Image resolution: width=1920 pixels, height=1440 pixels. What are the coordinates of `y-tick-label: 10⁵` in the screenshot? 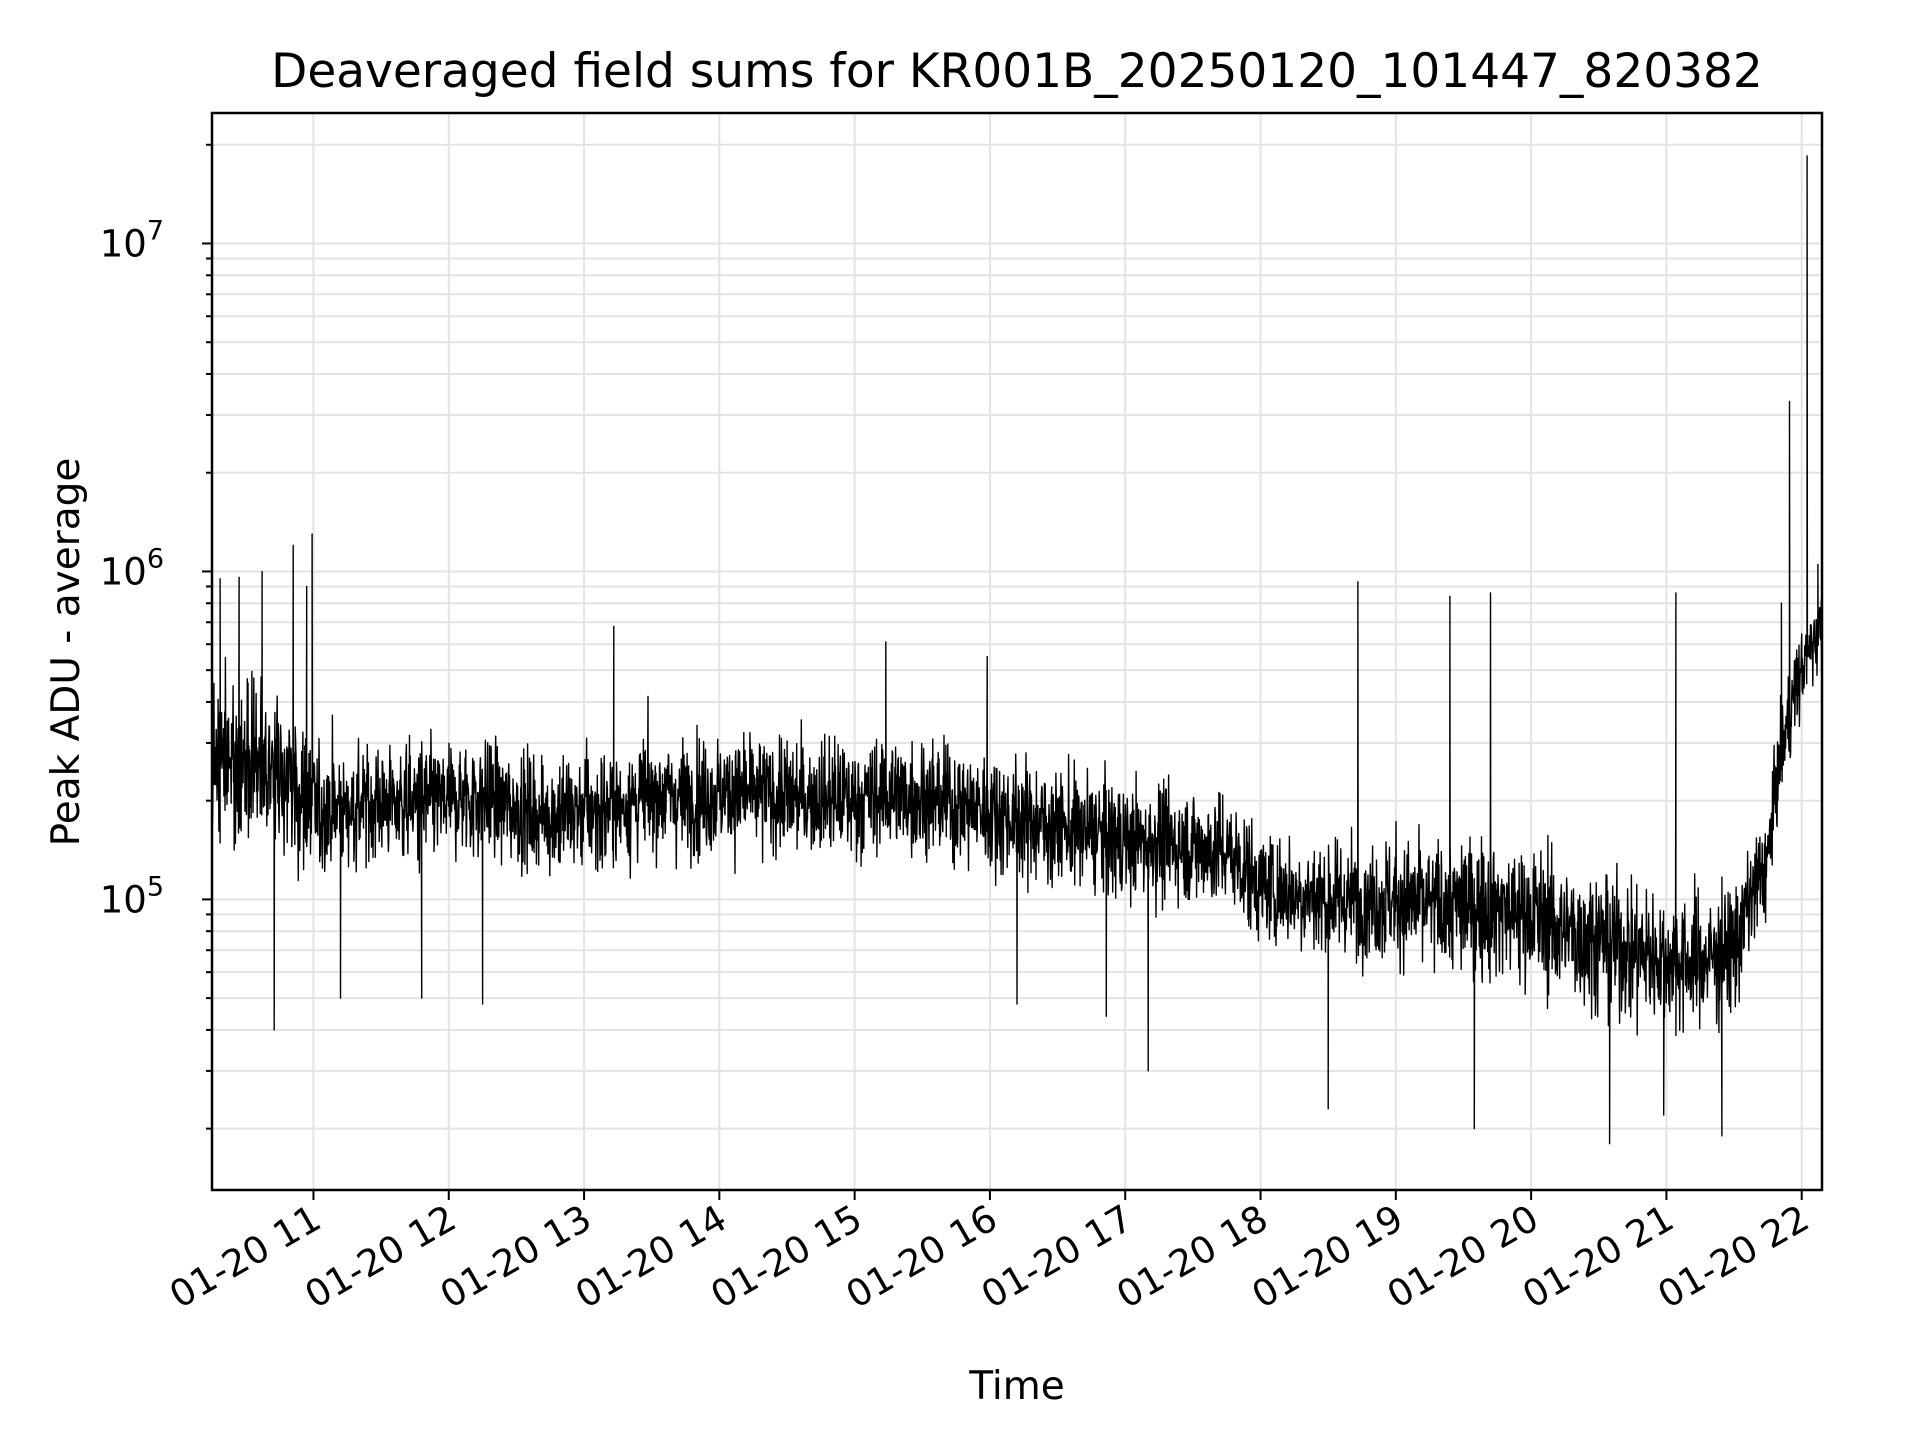 It's located at (132, 896).